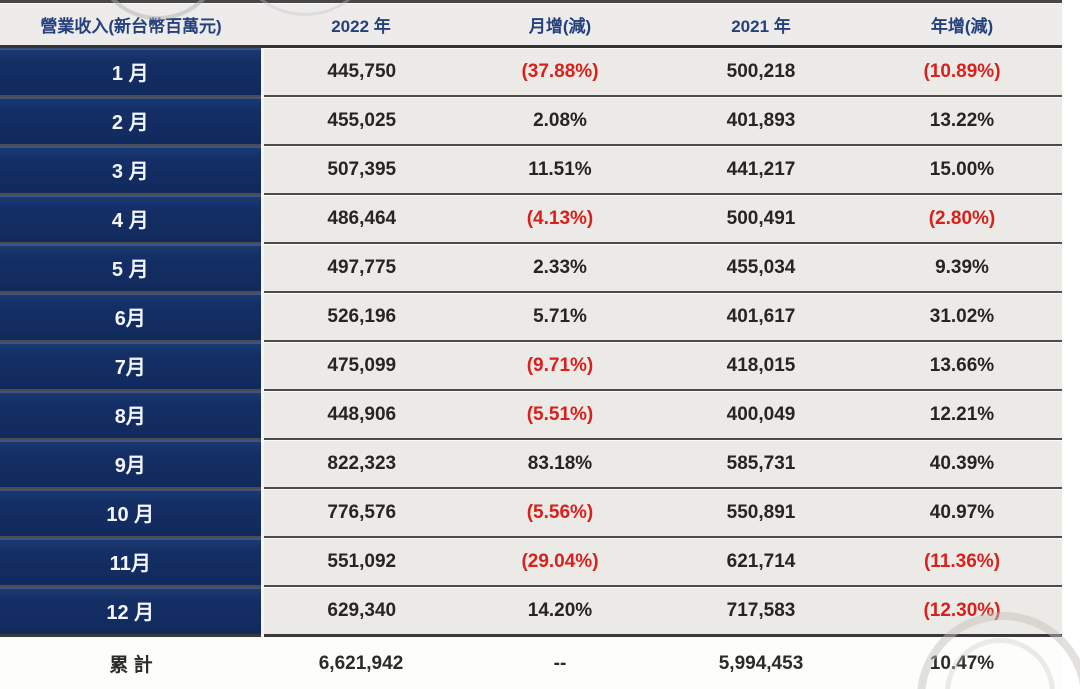  I want to click on mom-change: (9.71%), so click(560, 366).